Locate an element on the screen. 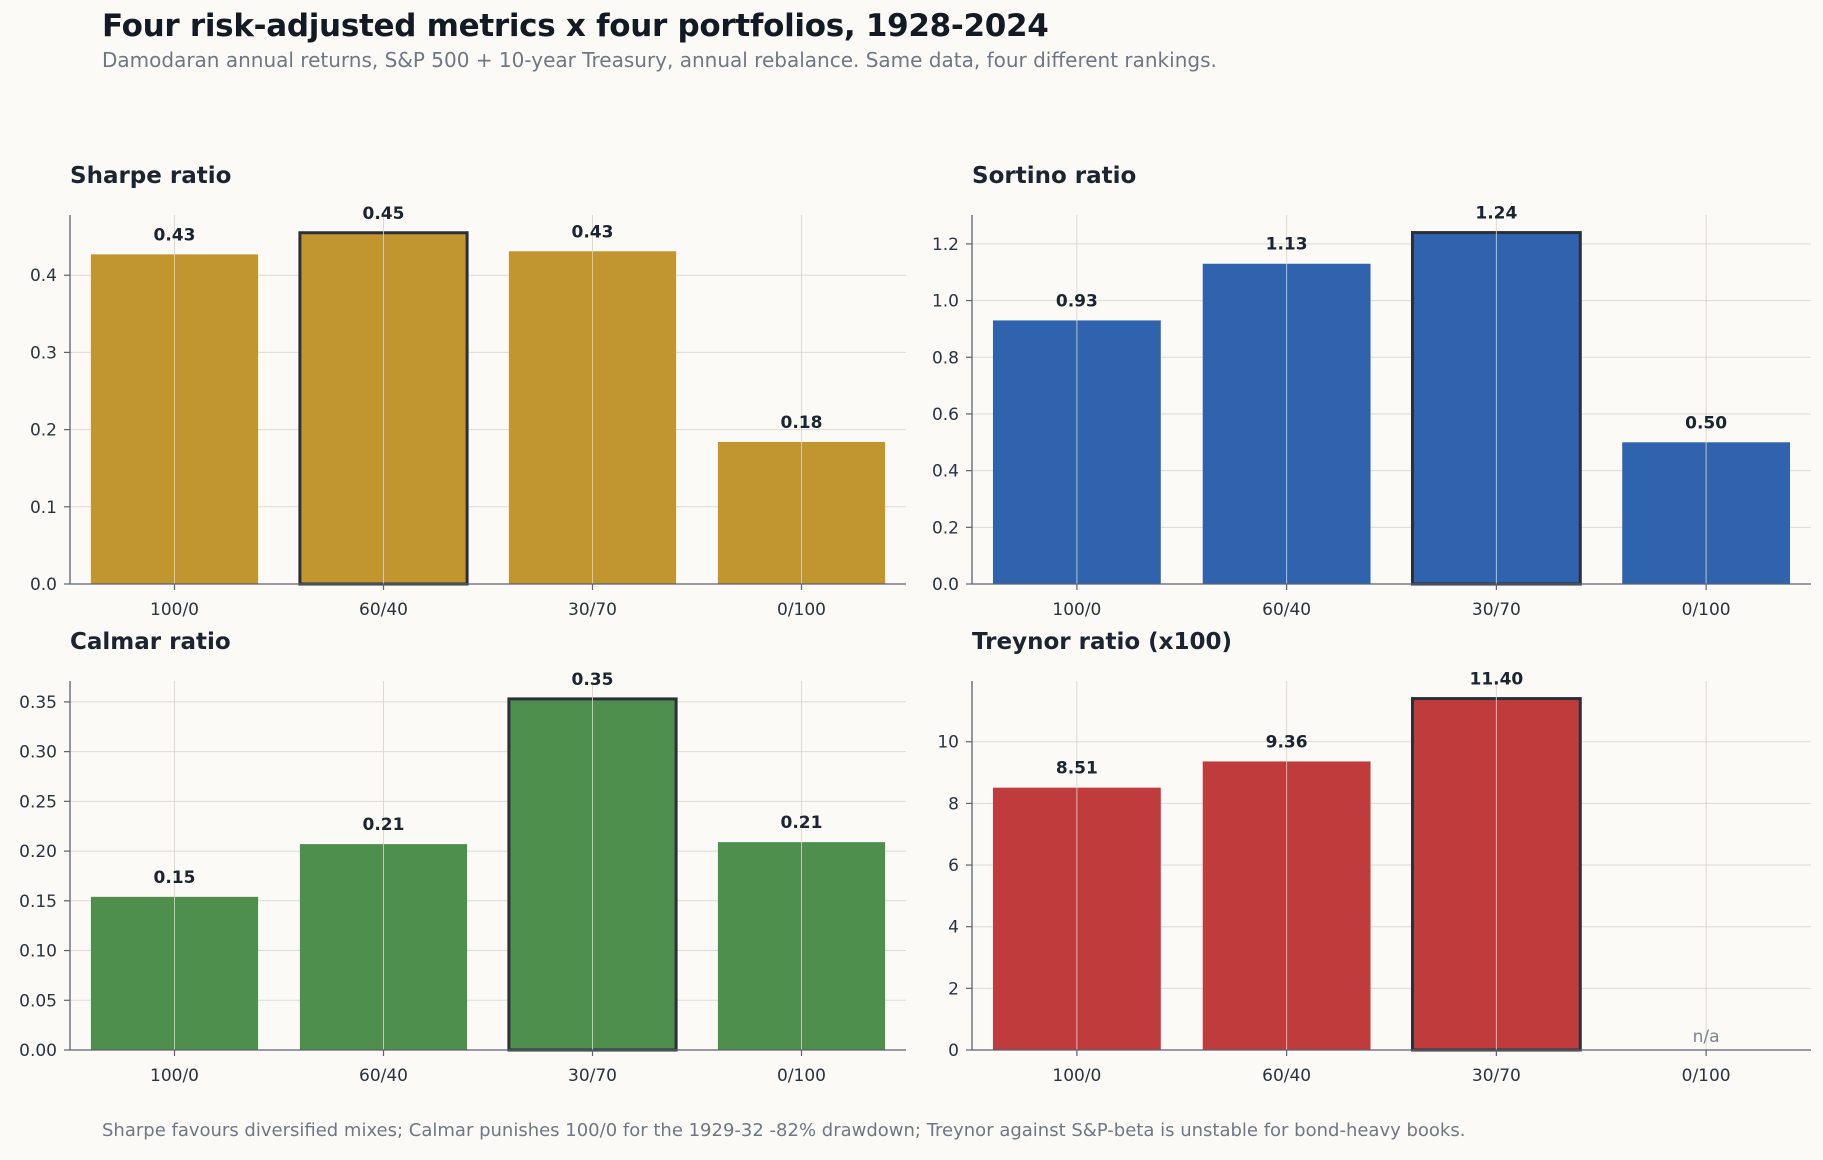 Image resolution: width=1823 pixels, height=1160 pixels. y-tick-label: 0.8 is located at coordinates (945, 358).